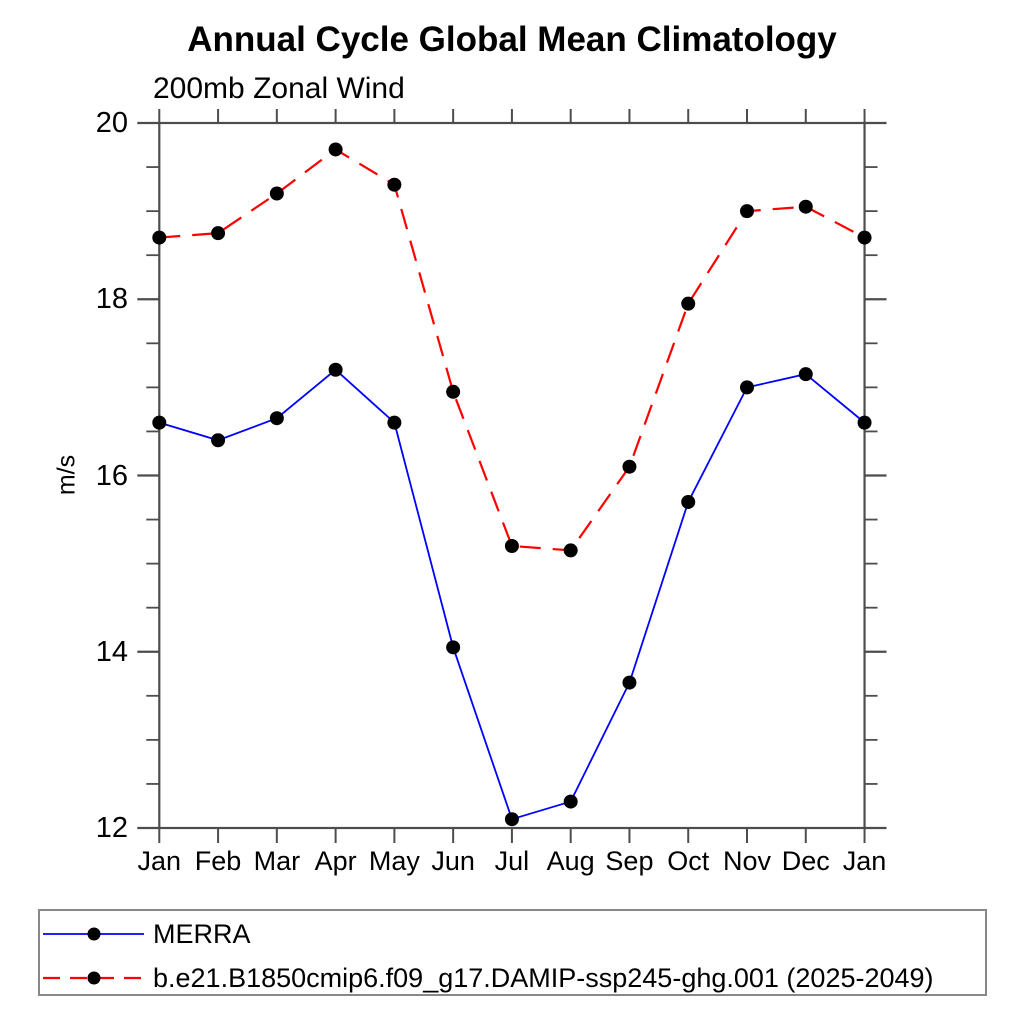 The width and height of the screenshot is (1024, 1024). What do you see at coordinates (111, 475) in the screenshot?
I see `y-tick-label: 16` at bounding box center [111, 475].